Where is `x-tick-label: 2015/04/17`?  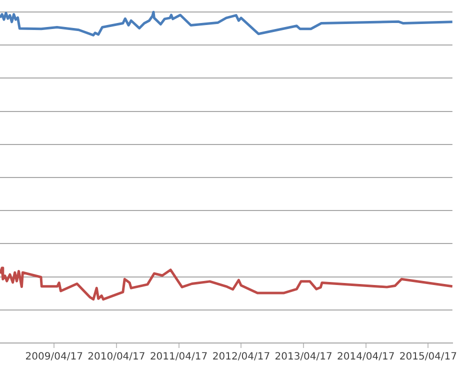 x-tick-label: 2015/04/17 is located at coordinates (428, 357).